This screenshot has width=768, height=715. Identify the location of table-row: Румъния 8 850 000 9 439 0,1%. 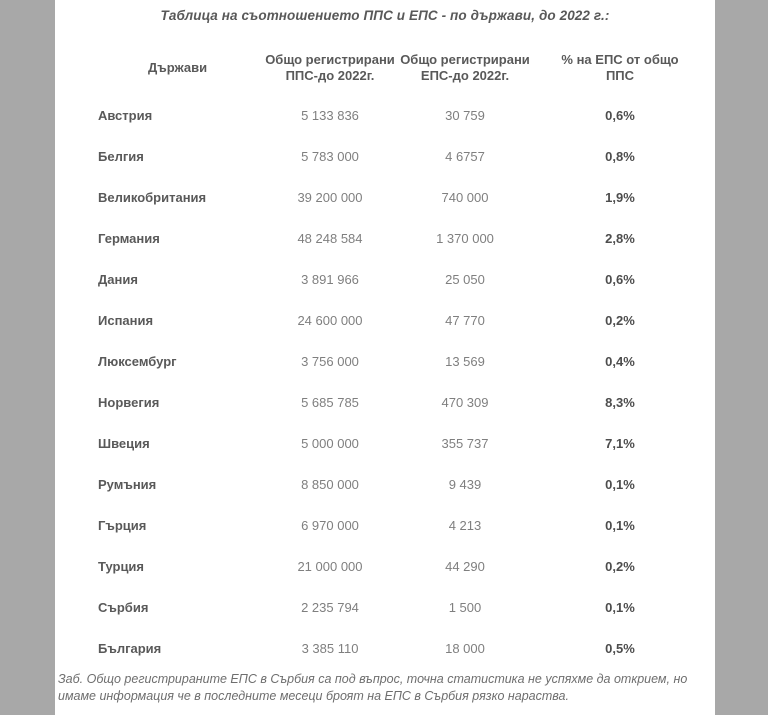
(401, 484).